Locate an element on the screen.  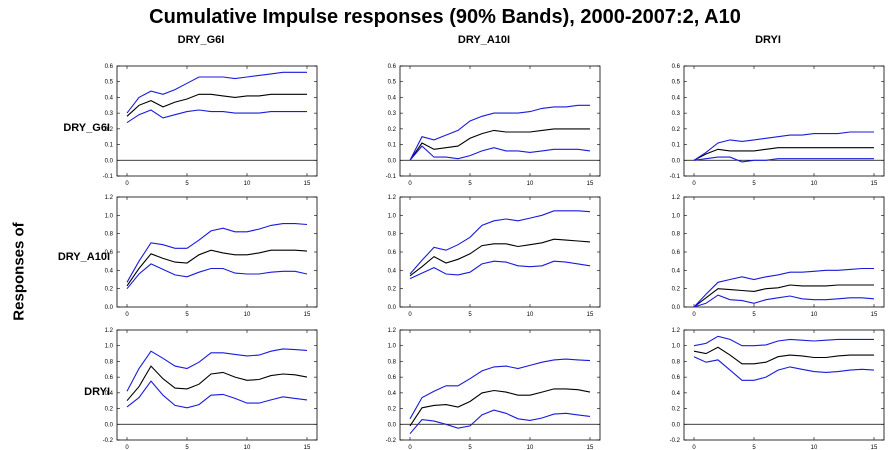
panel-2: -0.1 0.0 0.1 0.2 0.3 0.4 0.5 0.6 0 5 10 15 is located at coordinates (493, 125).